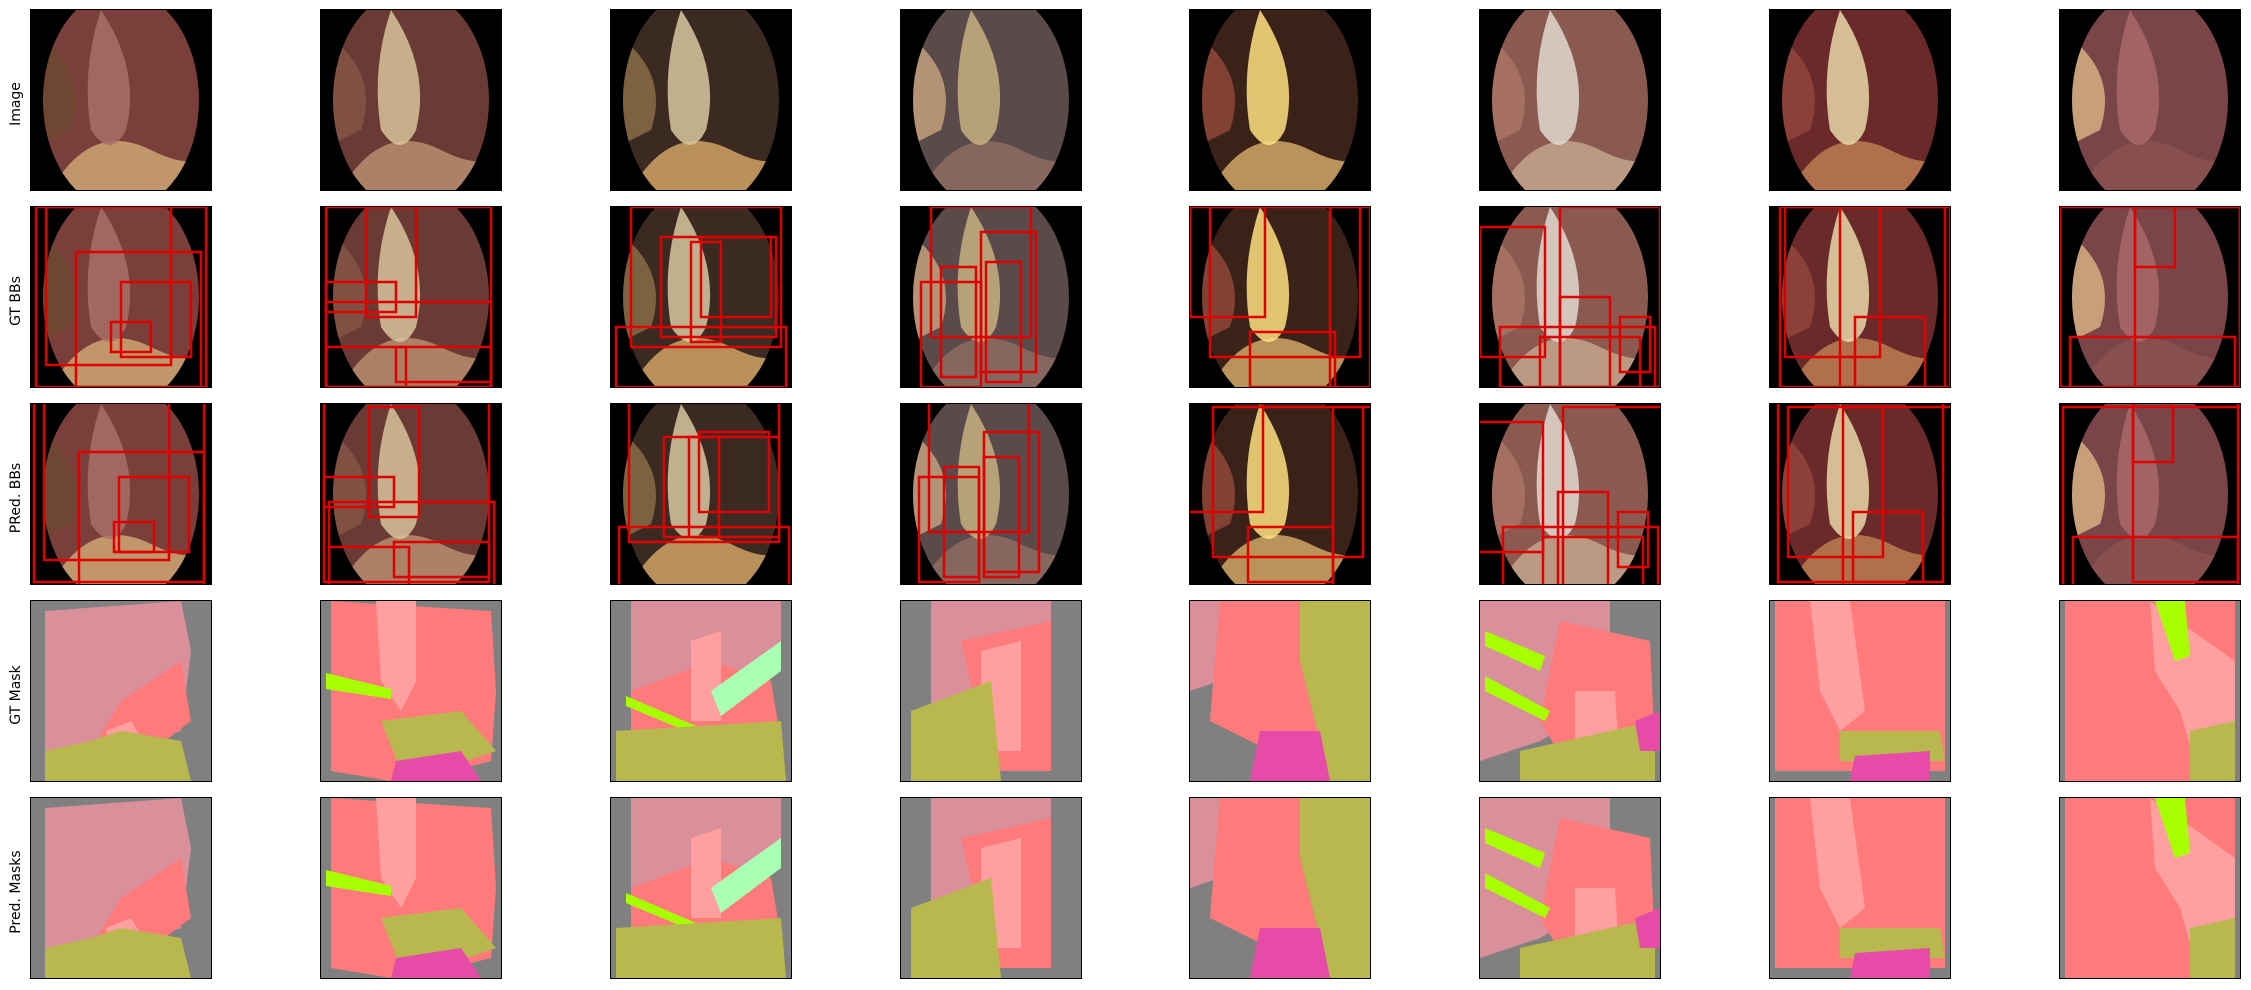  I want to click on row-label-text: PRed. BBs, so click(16, 498).